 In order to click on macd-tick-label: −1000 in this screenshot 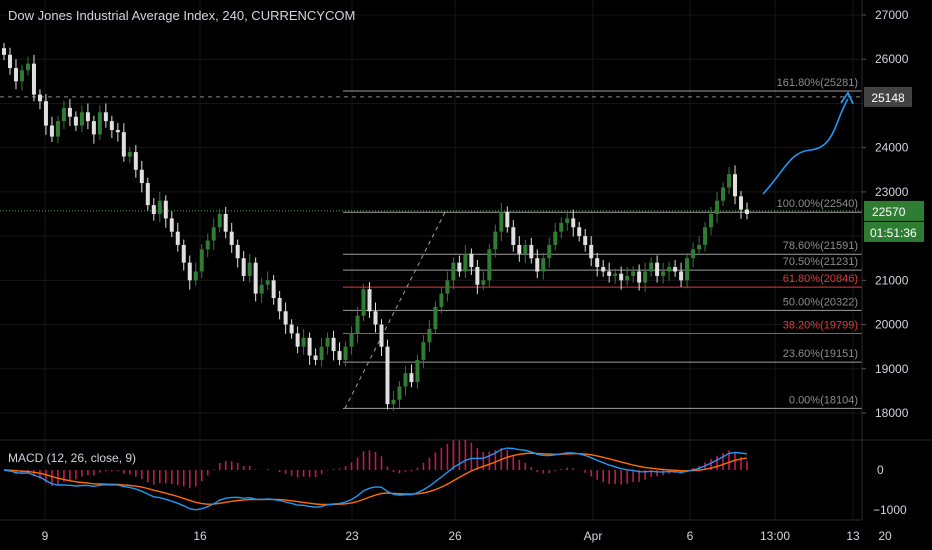, I will do `click(890, 510)`.